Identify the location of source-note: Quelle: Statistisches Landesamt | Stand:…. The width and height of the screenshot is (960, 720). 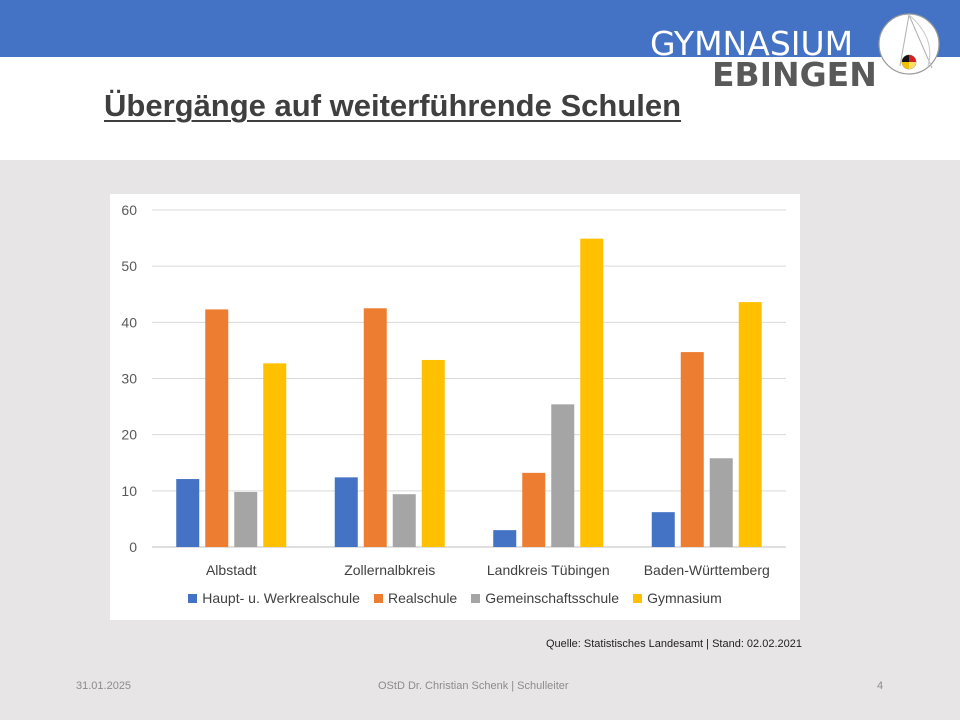
(673, 644).